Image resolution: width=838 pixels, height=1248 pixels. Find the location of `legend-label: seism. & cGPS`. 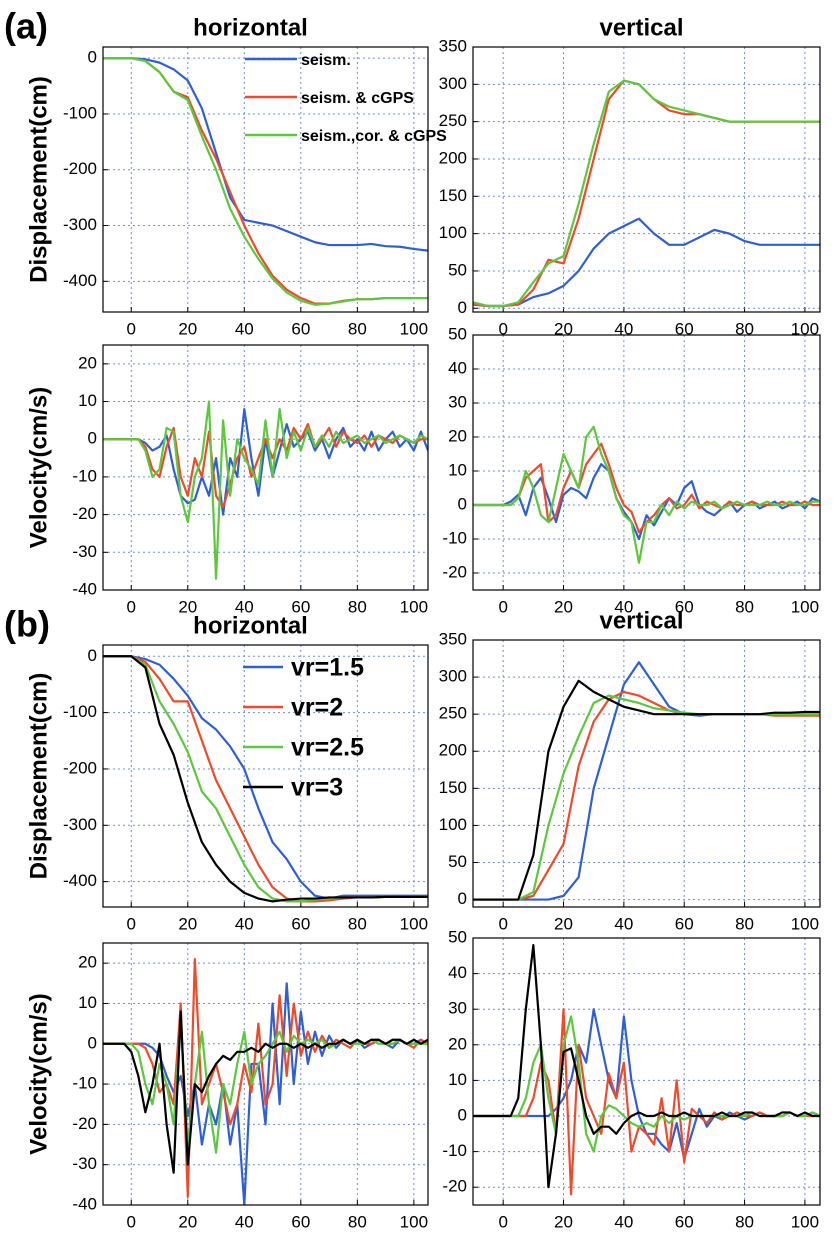

legend-label: seism. & cGPS is located at coordinates (357, 98).